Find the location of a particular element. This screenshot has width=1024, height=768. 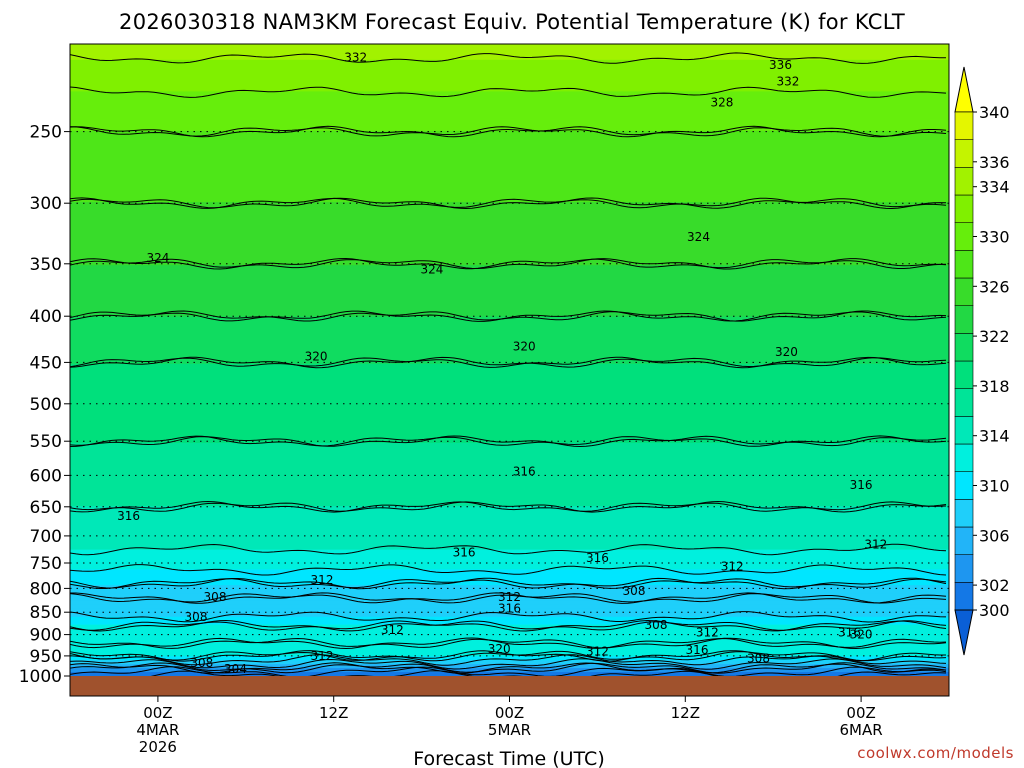

x-tick-label: 6MAR is located at coordinates (861, 730).